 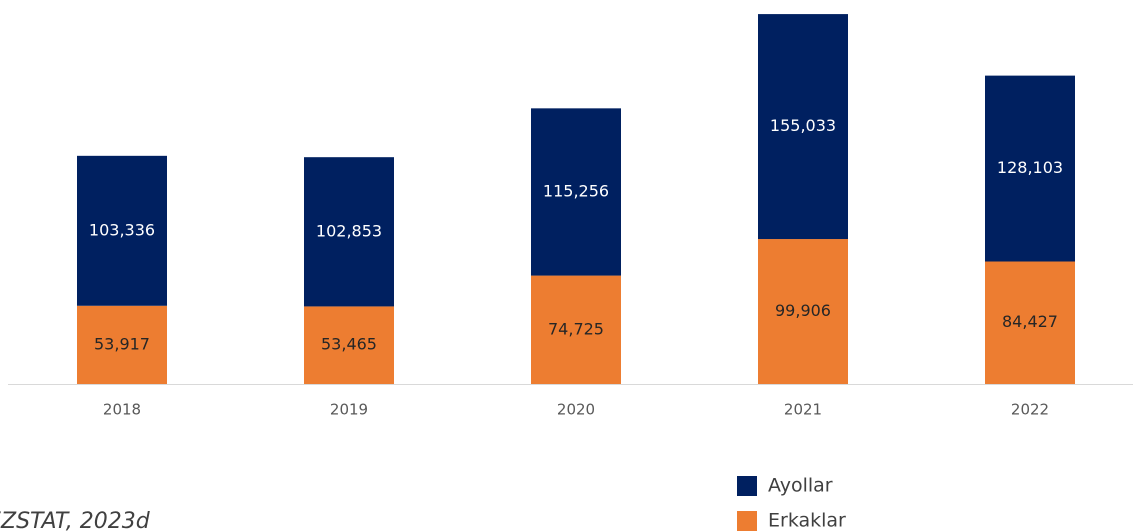 What do you see at coordinates (1030, 410) in the screenshot?
I see `x-tick-label: 2022` at bounding box center [1030, 410].